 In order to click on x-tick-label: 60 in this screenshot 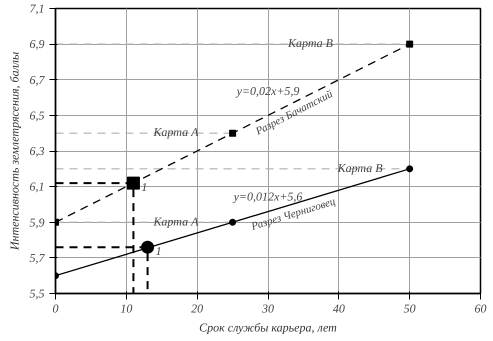, I will do `click(480, 309)`.